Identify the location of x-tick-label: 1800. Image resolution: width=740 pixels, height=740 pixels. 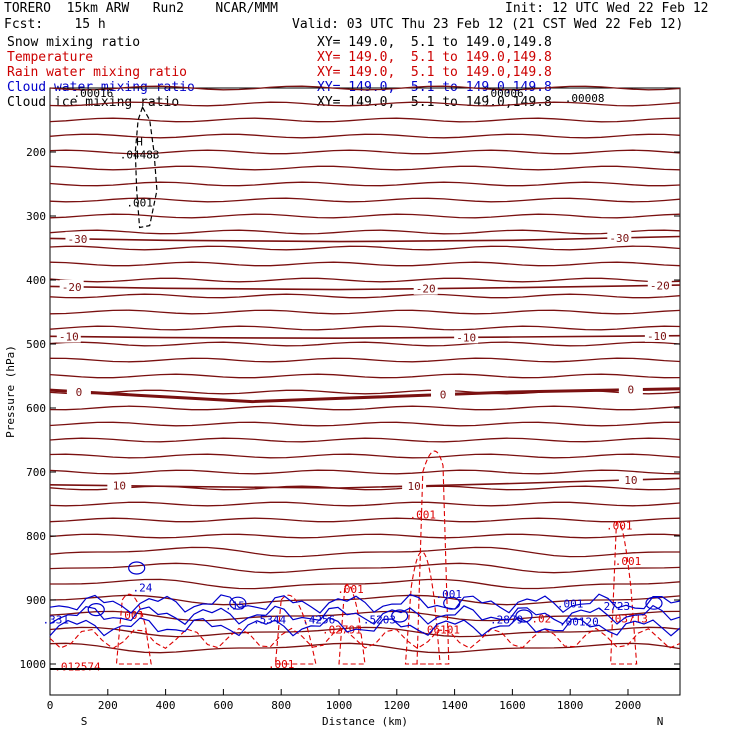
(570, 705).